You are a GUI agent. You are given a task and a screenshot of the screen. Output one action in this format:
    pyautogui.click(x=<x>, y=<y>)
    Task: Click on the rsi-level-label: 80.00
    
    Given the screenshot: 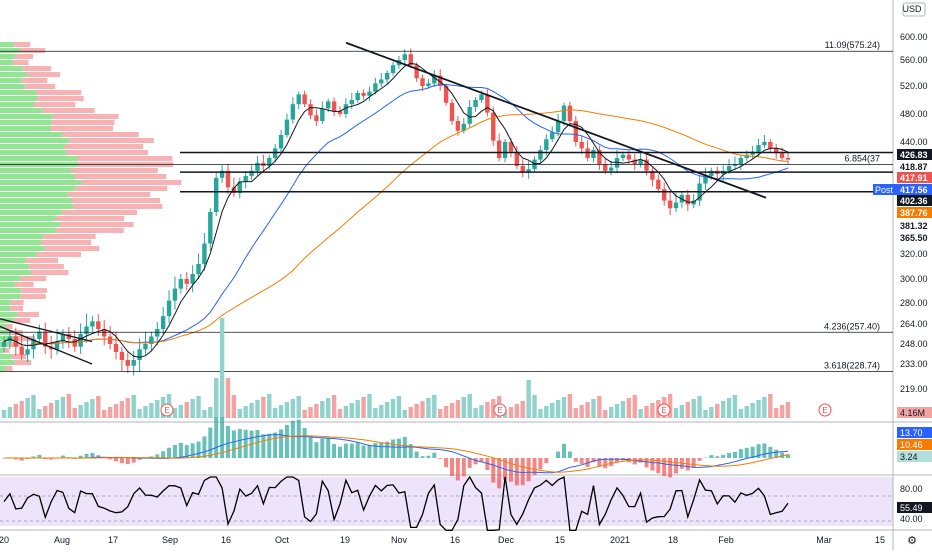 What is the action you would take?
    pyautogui.click(x=911, y=489)
    